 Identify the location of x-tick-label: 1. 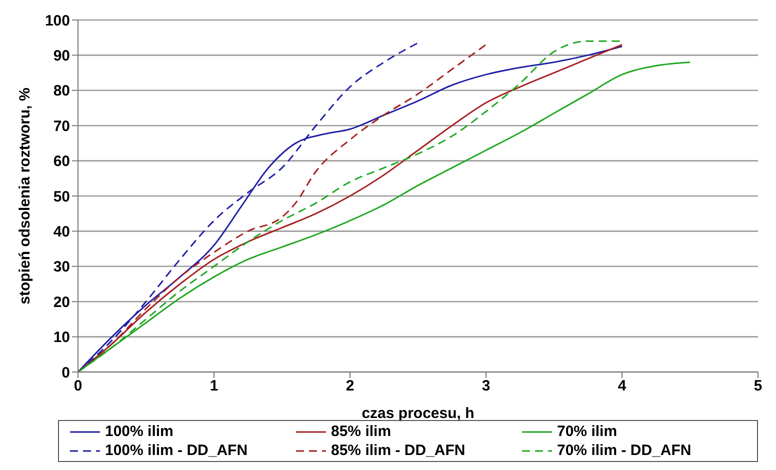
(214, 386).